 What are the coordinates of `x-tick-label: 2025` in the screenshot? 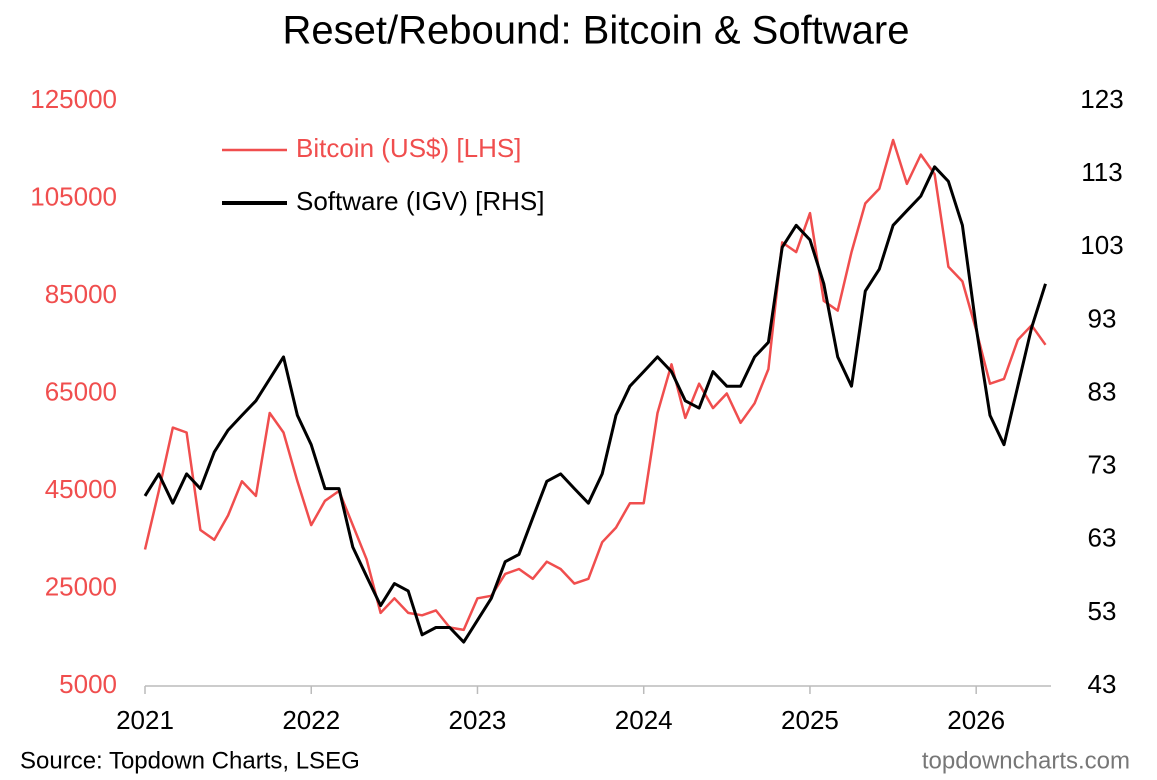 It's located at (810, 720).